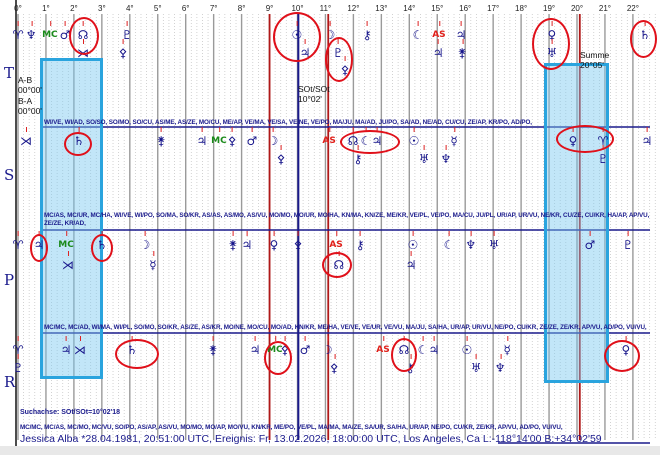  Describe the element at coordinates (157, 8) in the screenshot. I see `degree-label: 5°` at that location.